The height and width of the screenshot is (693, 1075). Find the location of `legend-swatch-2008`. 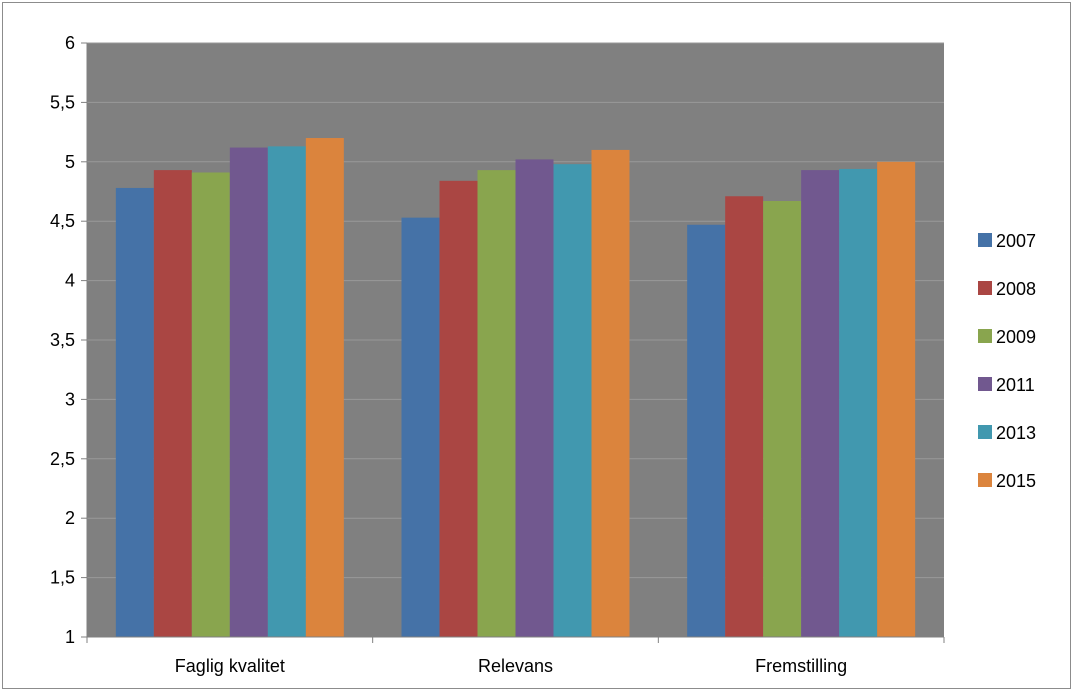

legend-swatch-2008 is located at coordinates (985, 288).